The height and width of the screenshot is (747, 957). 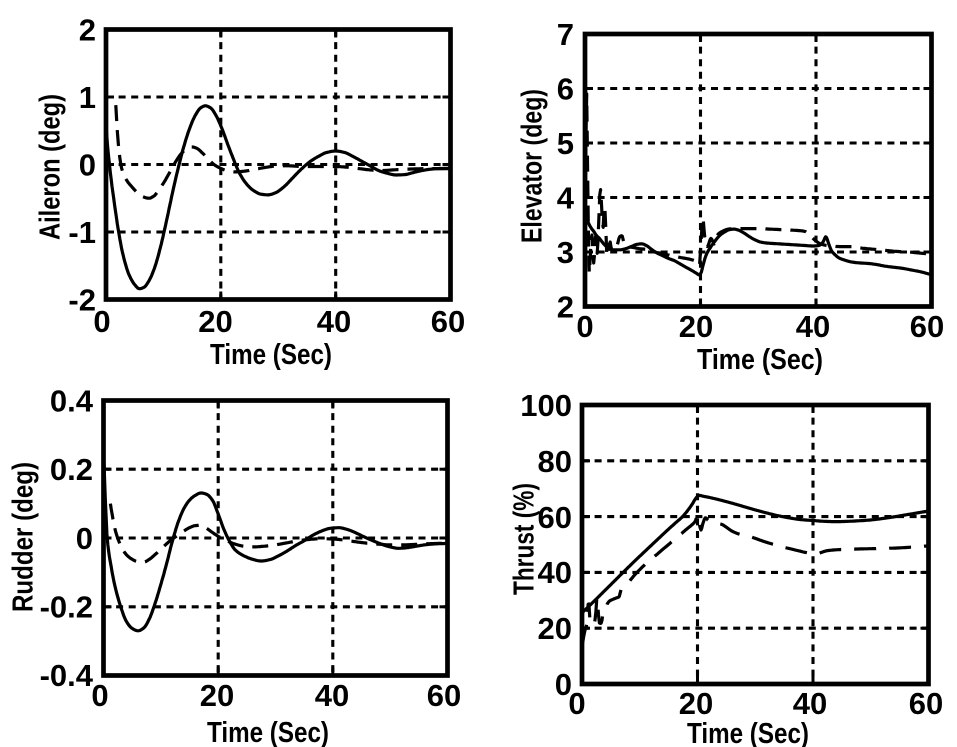 What do you see at coordinates (546, 405) in the screenshot?
I see `svg-text: 100` at bounding box center [546, 405].